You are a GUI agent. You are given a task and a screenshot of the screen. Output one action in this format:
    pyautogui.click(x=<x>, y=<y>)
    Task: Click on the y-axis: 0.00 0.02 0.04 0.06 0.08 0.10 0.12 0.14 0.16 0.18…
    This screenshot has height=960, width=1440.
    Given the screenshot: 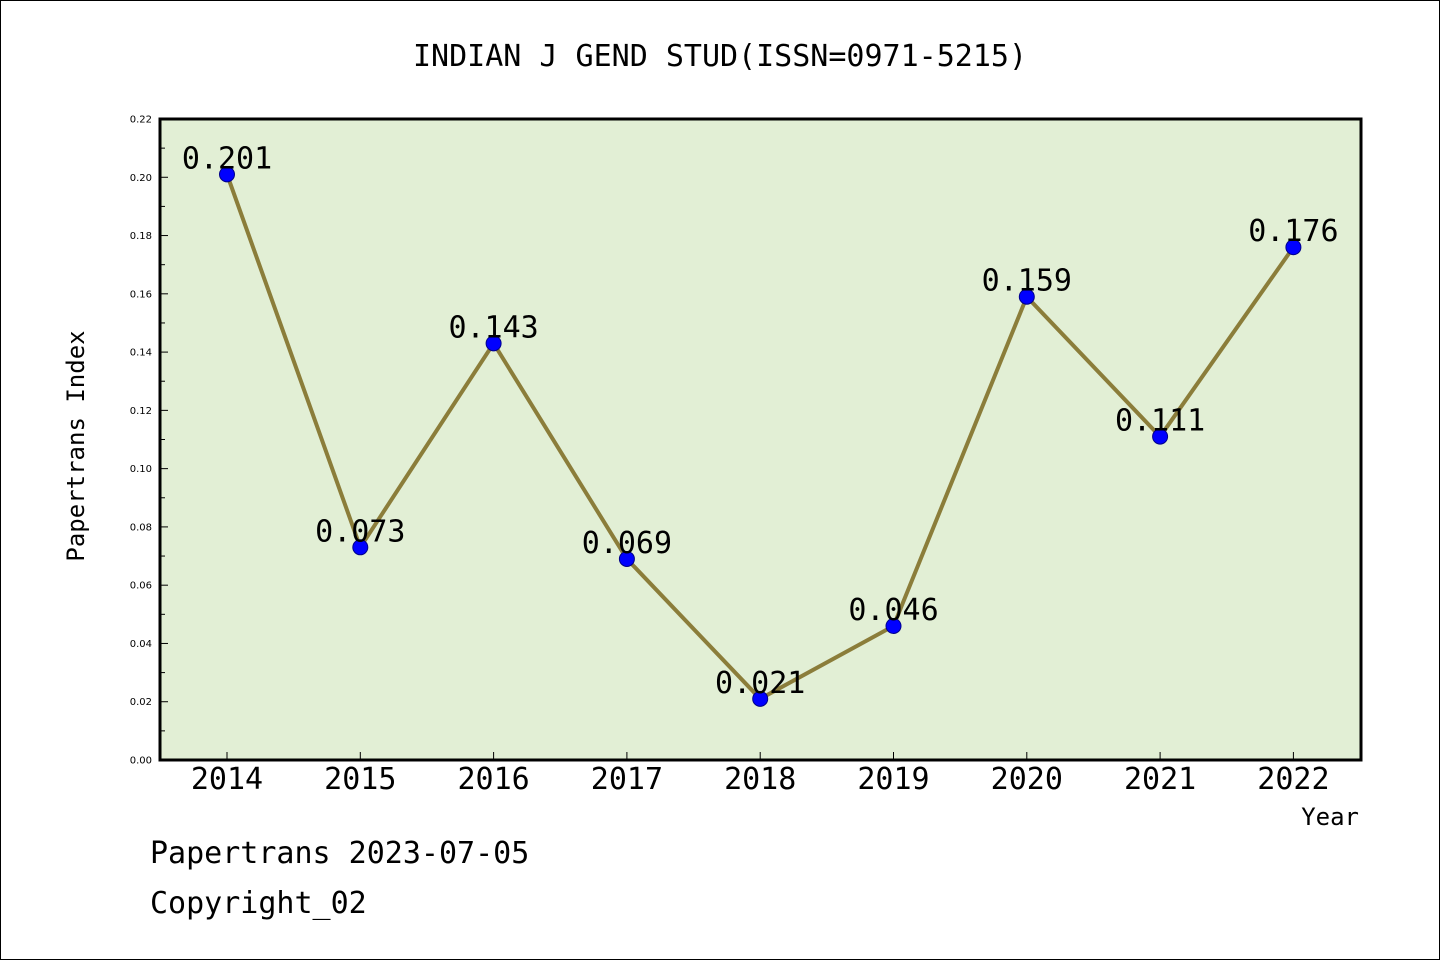 What is the action you would take?
    pyautogui.click(x=149, y=441)
    